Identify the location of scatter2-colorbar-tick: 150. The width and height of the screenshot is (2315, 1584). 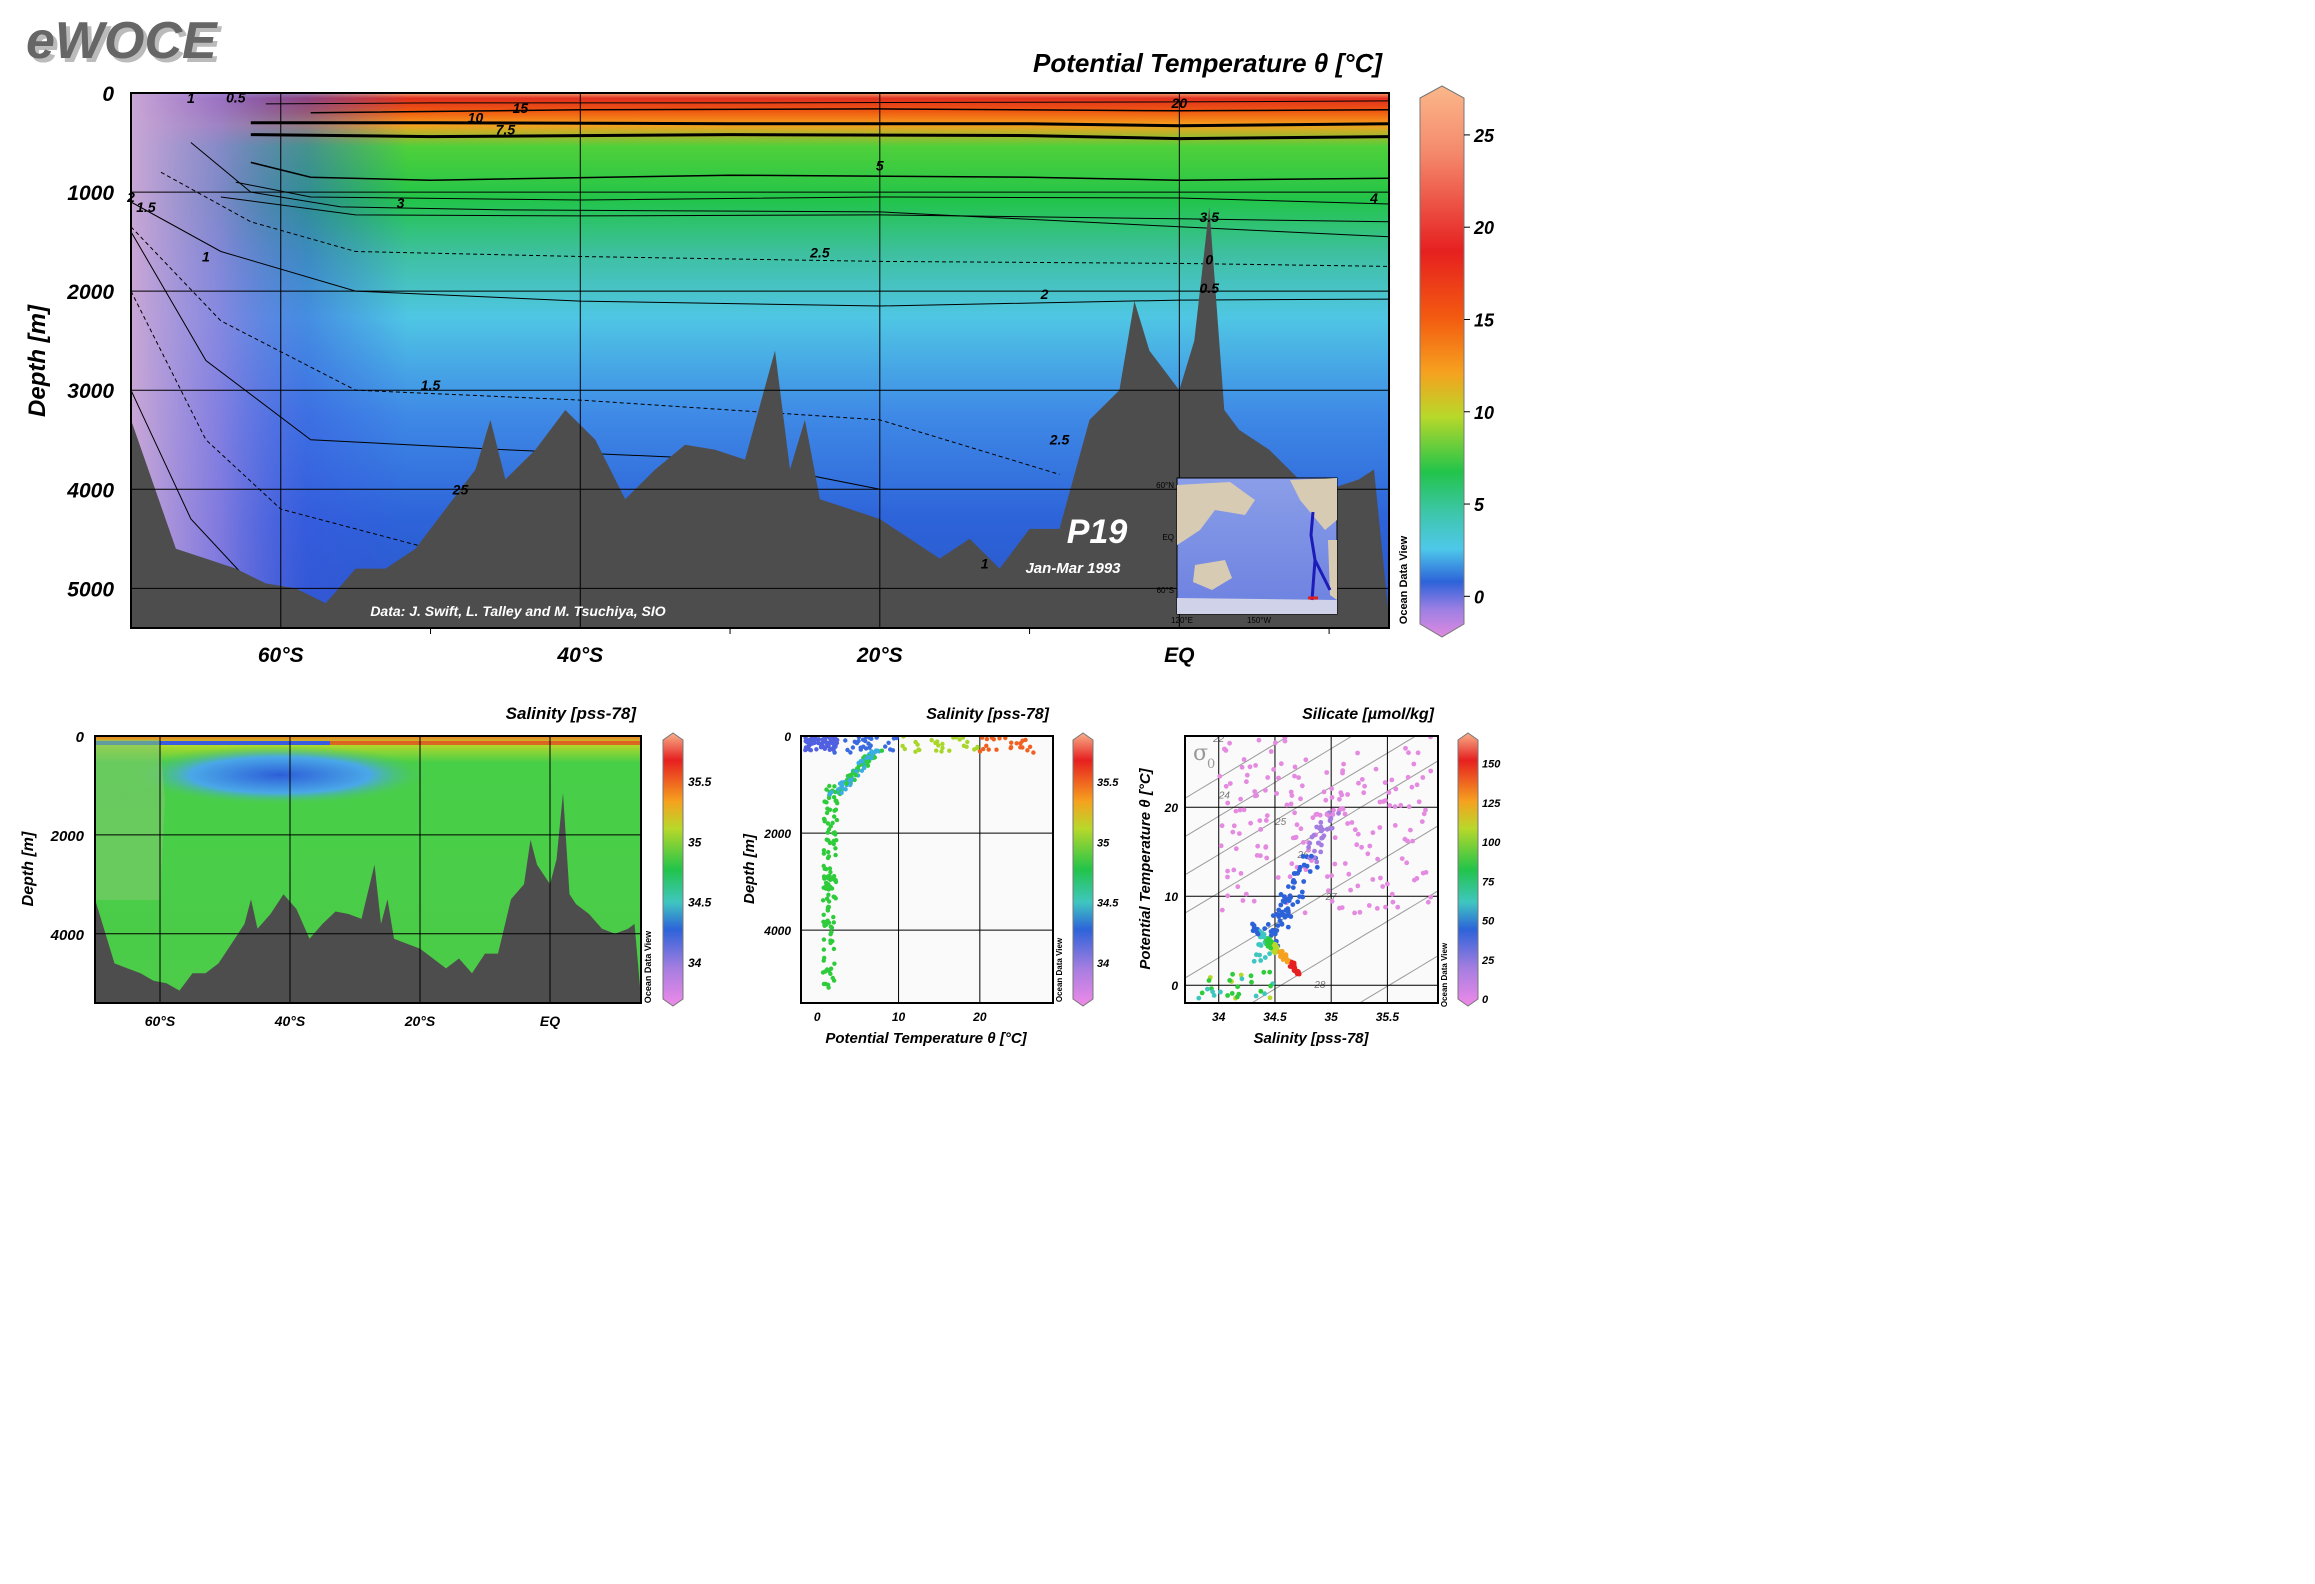
(1491, 765).